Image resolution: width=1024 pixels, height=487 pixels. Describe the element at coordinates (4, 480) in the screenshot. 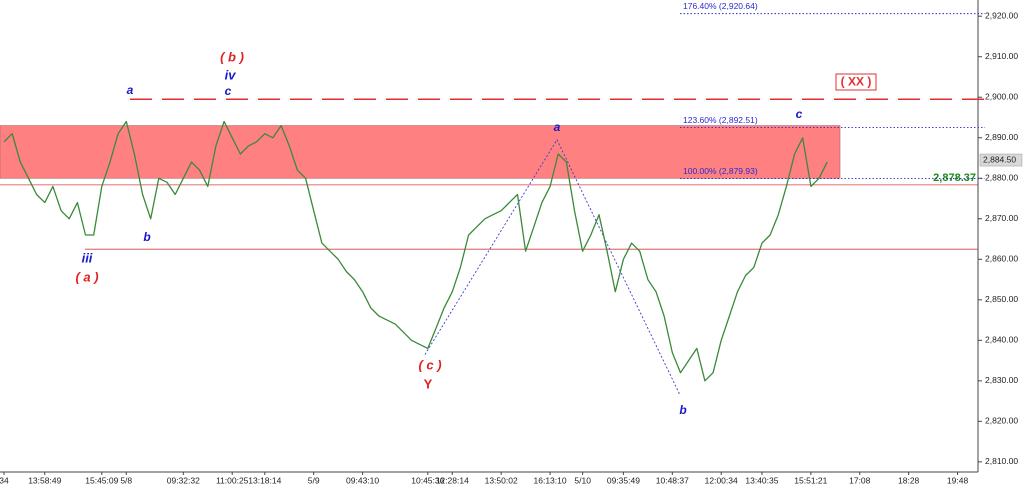

I see `x-tick-label: 34` at that location.